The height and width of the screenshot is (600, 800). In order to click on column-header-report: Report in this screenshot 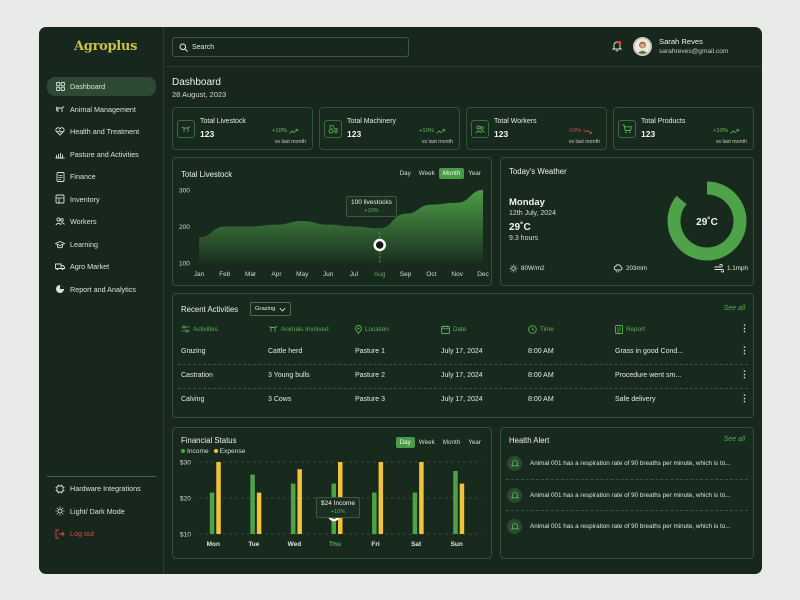, I will do `click(630, 329)`.